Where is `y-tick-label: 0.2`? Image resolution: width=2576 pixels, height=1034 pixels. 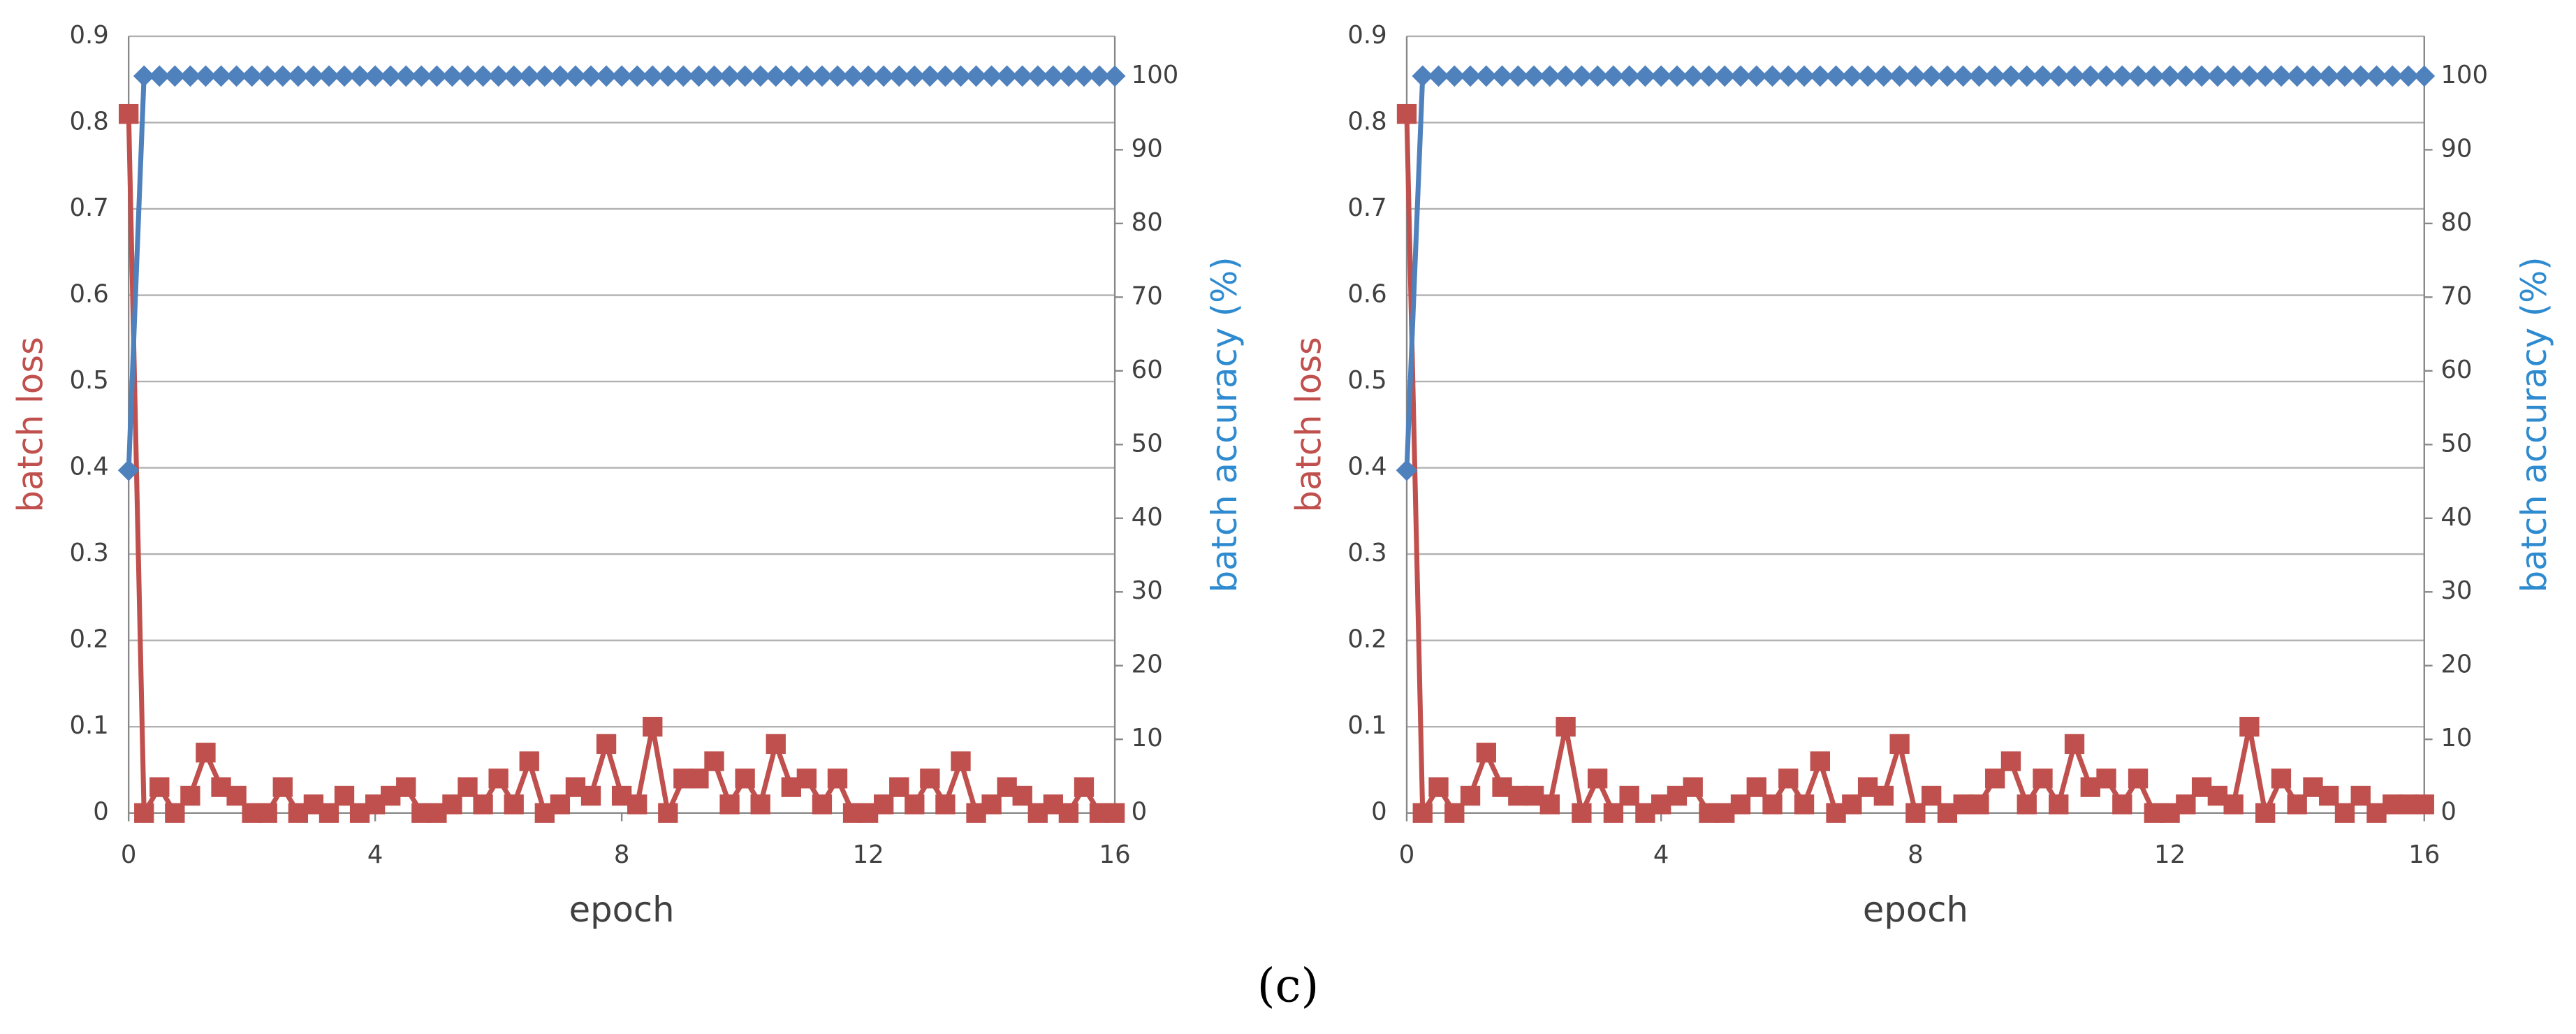 y-tick-label: 0.2 is located at coordinates (89, 639).